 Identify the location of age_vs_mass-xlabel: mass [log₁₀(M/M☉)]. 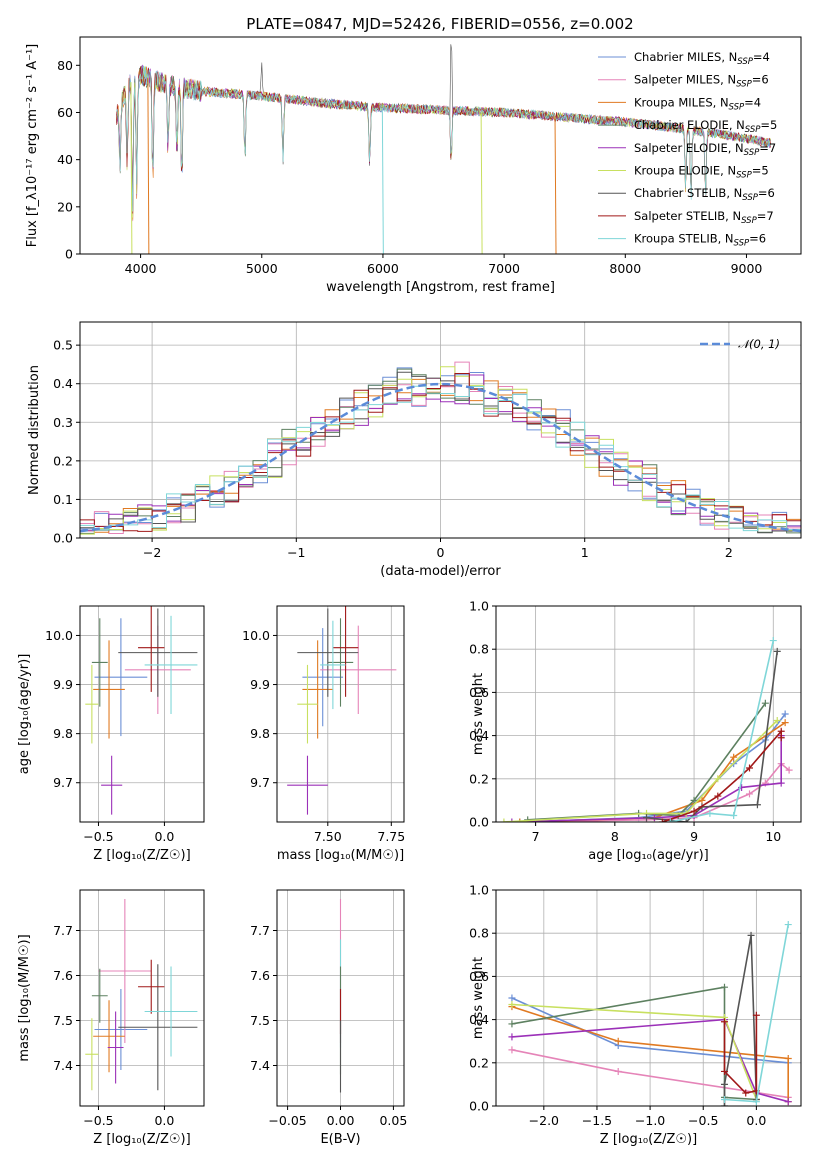
(340, 855).